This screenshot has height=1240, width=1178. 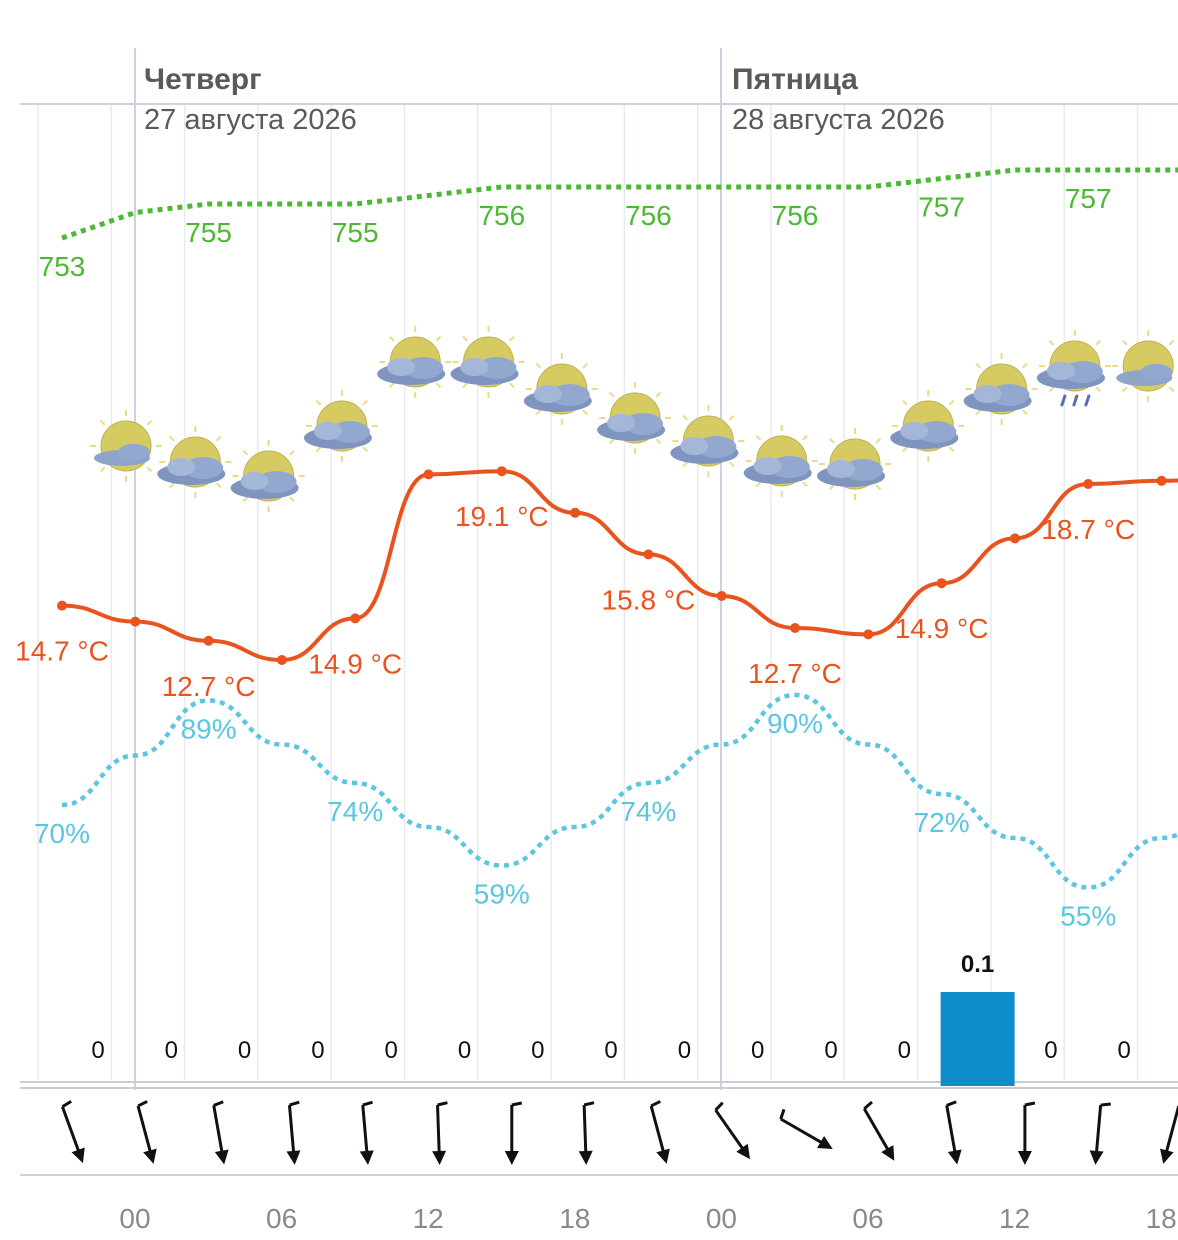 I want to click on temperature-label: 14.7 °C, so click(x=62, y=651).